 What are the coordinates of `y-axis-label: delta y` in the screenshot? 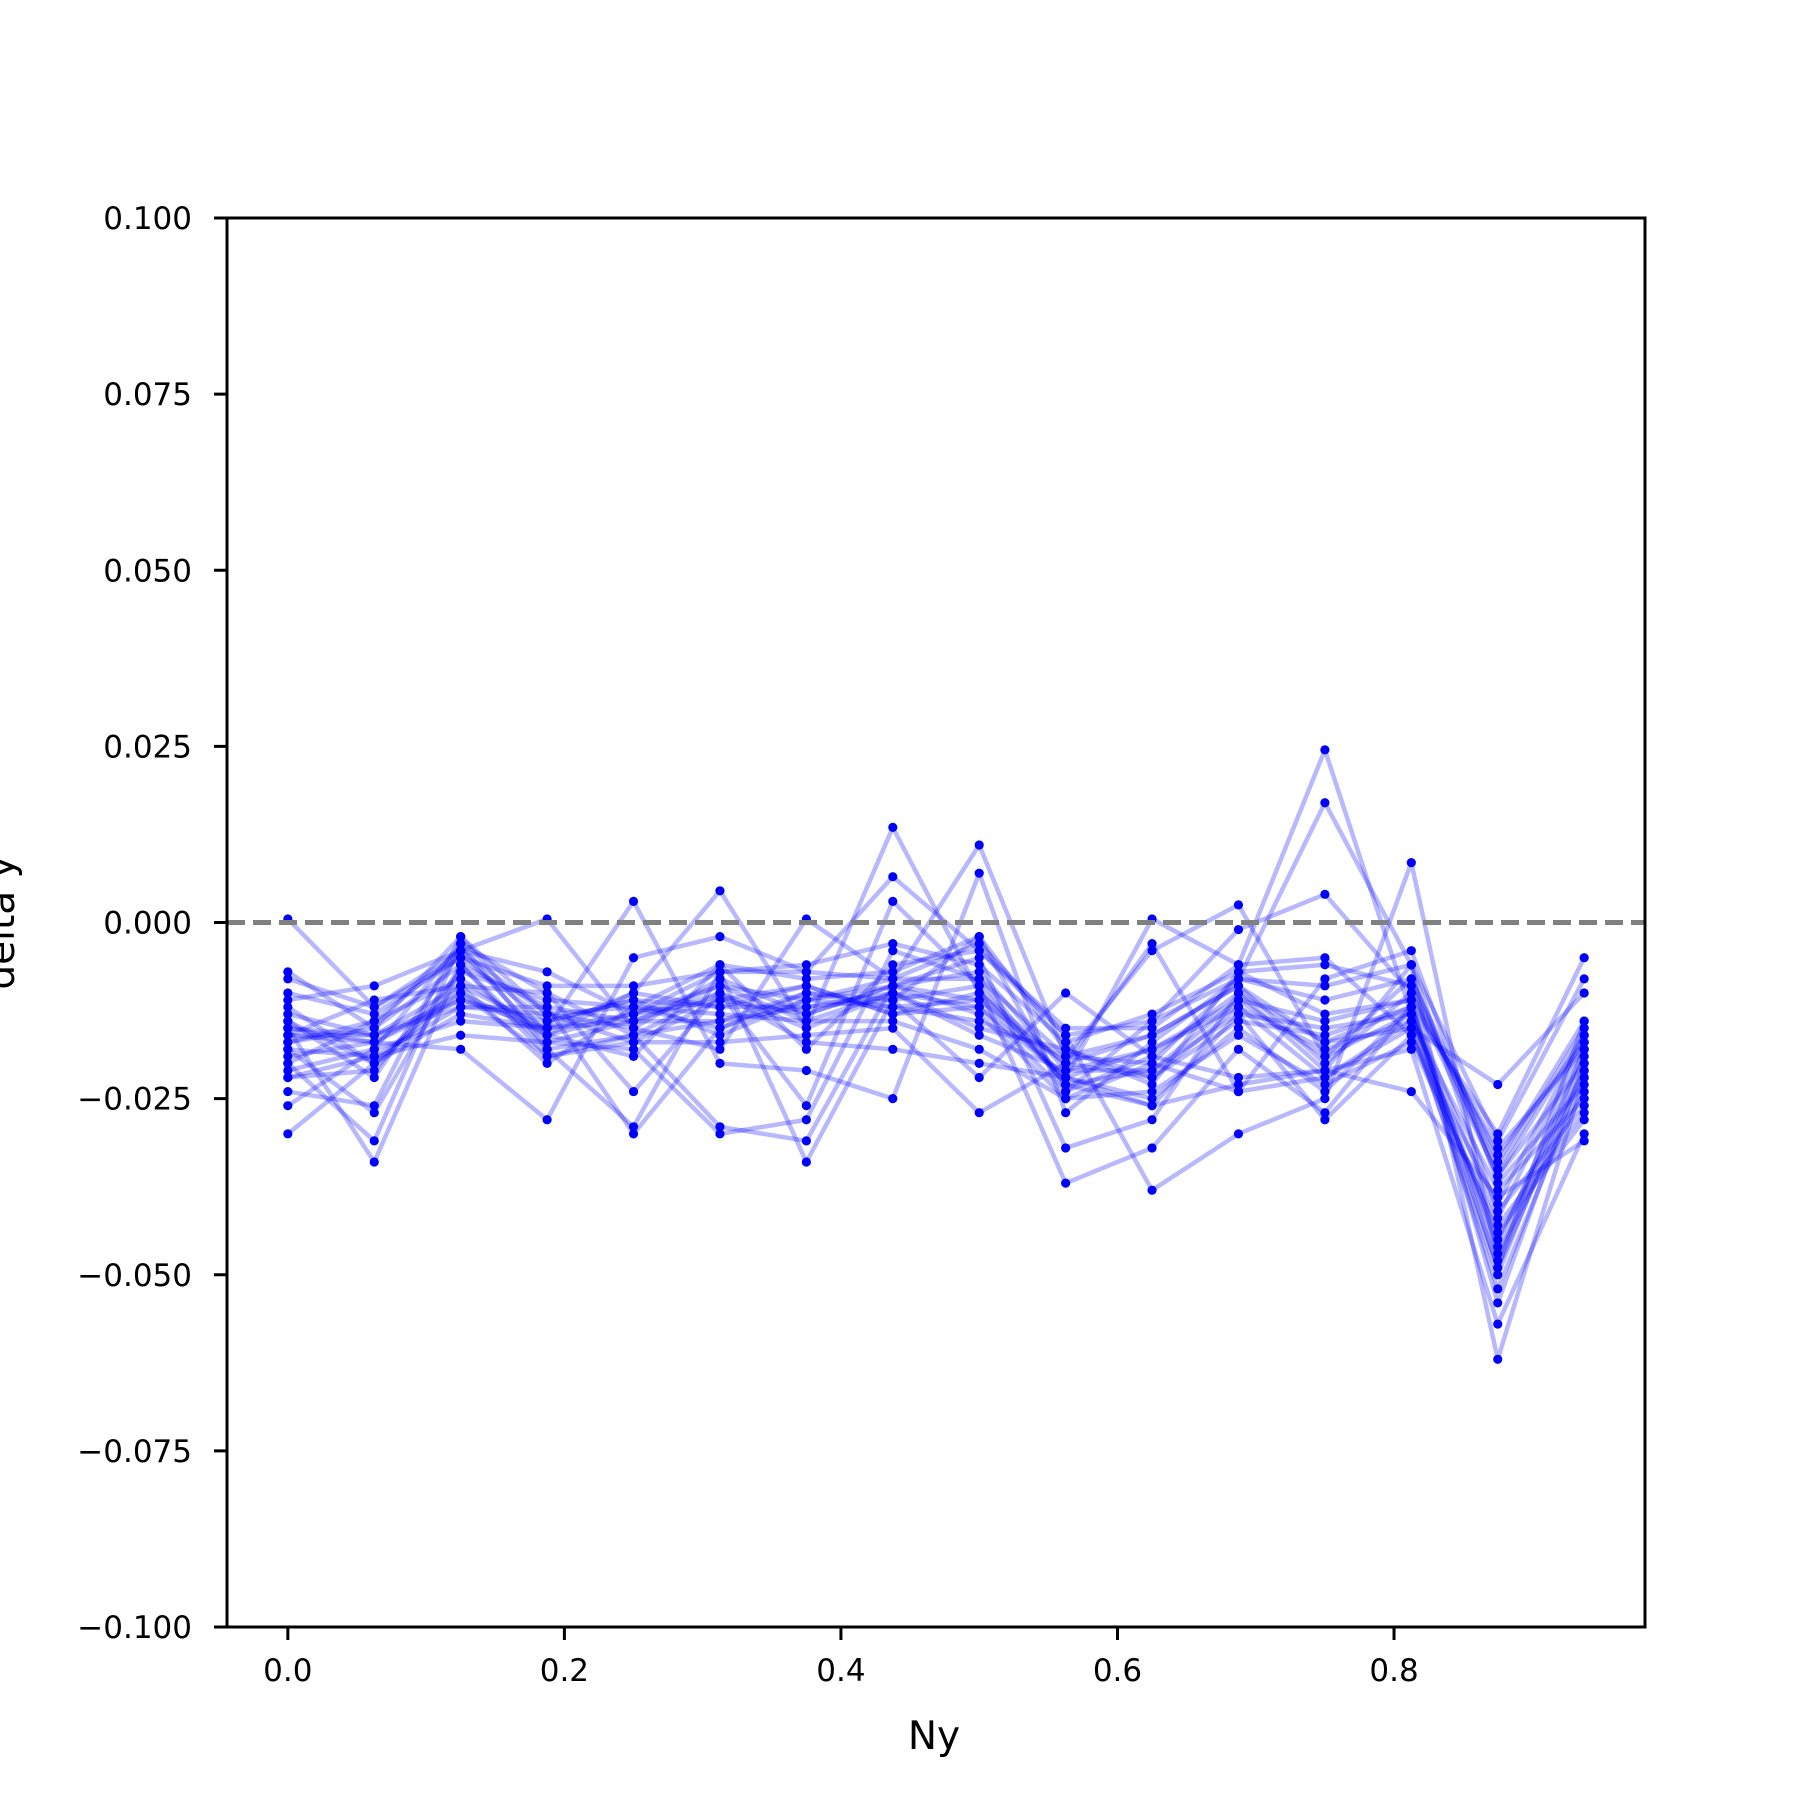 It's located at (12, 922).